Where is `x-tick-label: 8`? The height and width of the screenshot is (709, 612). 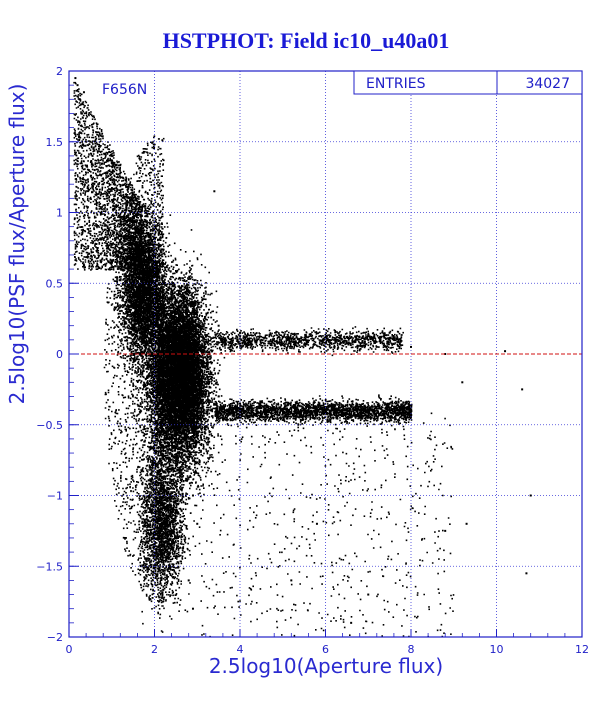 x-tick-label: 8 is located at coordinates (411, 649).